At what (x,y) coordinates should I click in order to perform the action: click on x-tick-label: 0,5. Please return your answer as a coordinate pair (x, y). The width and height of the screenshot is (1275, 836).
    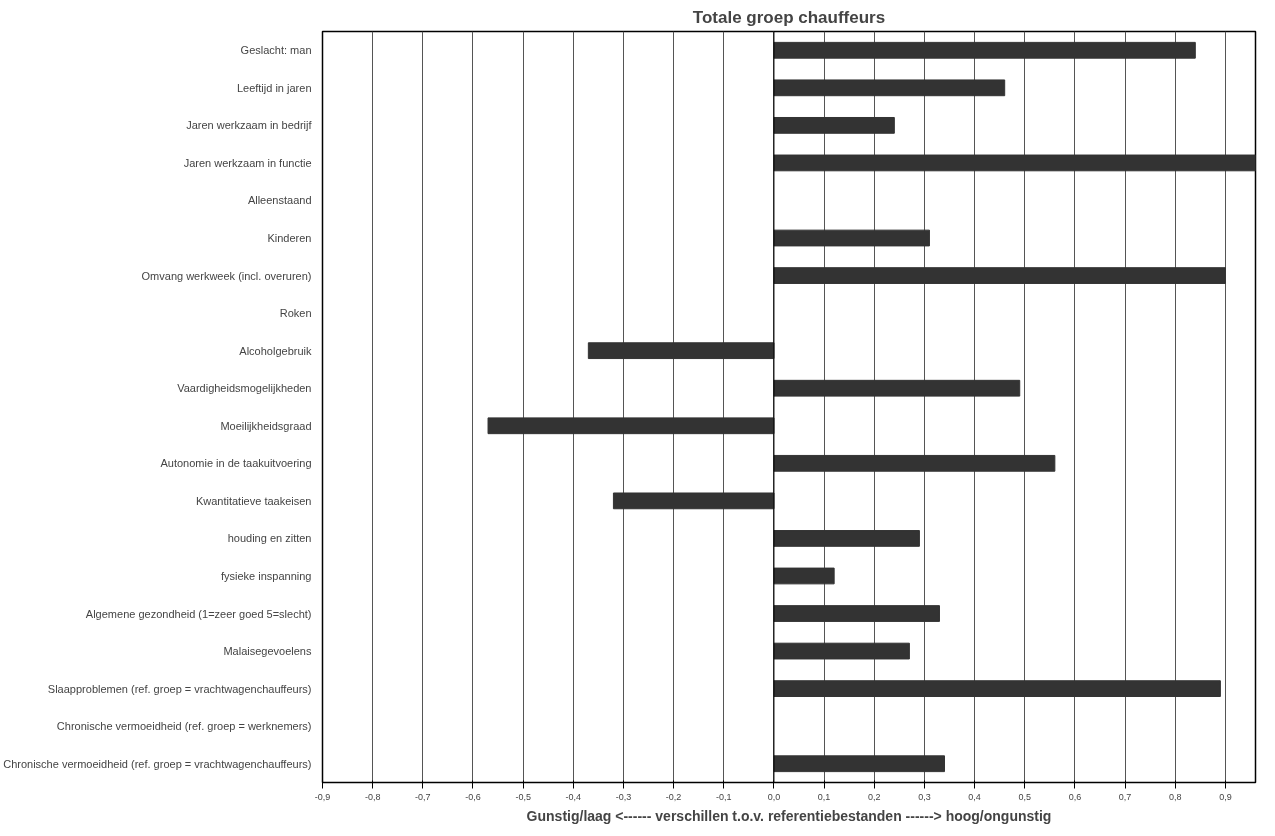
    Looking at the image, I should click on (1025, 796).